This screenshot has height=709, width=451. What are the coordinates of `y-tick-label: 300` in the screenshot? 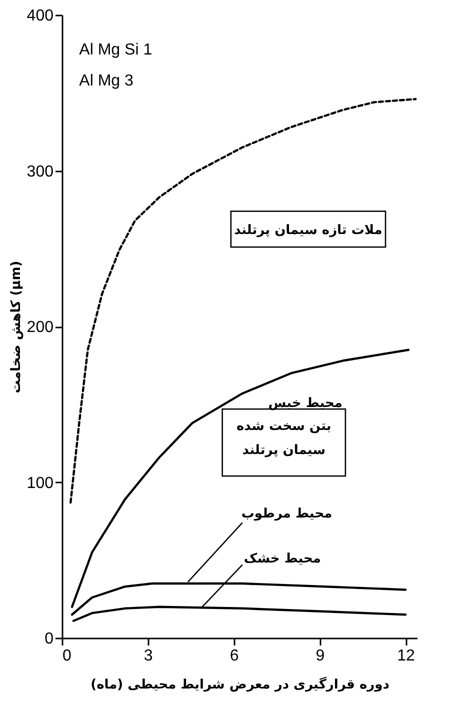 It's located at (40, 171).